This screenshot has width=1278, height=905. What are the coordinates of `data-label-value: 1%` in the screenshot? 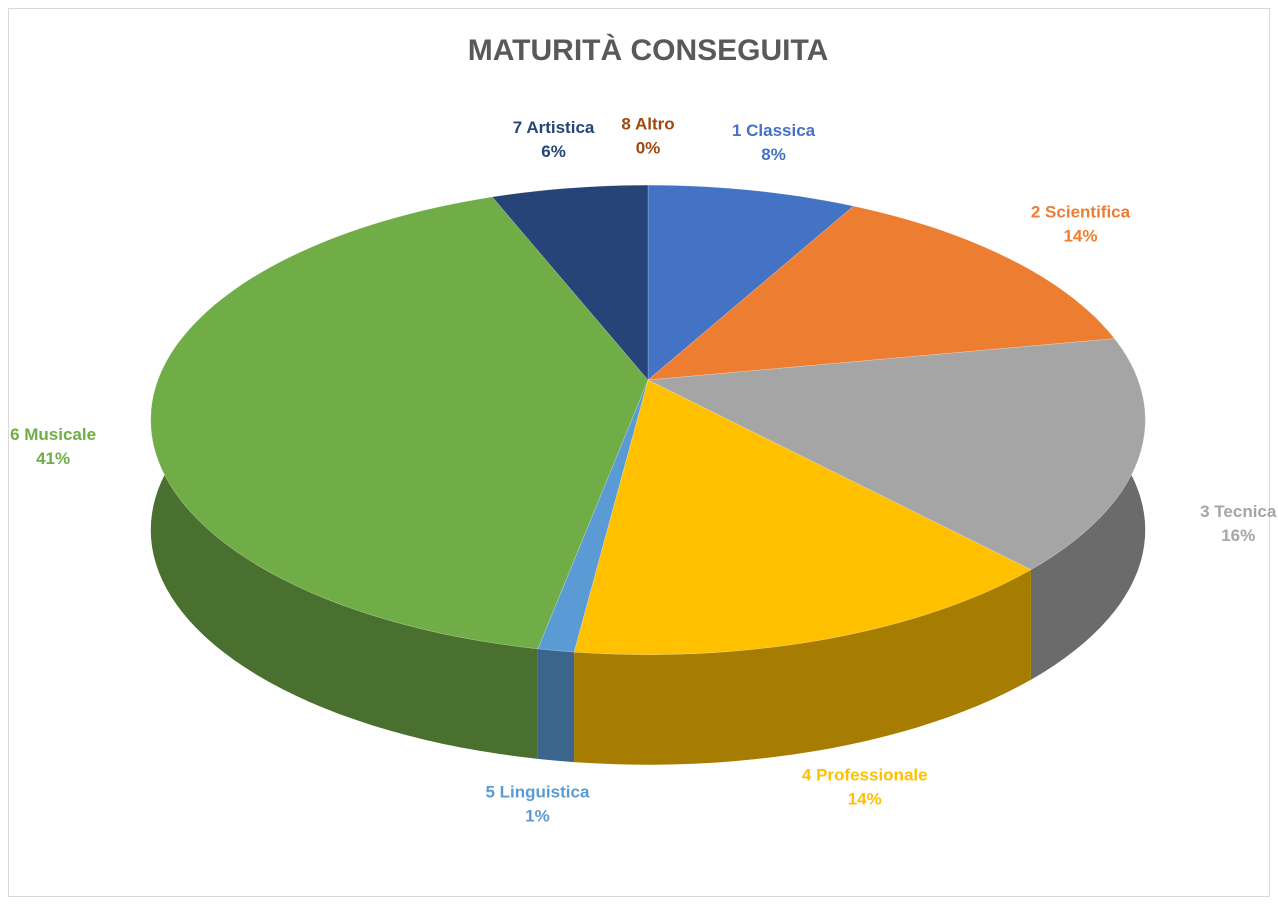 It's located at (537, 815).